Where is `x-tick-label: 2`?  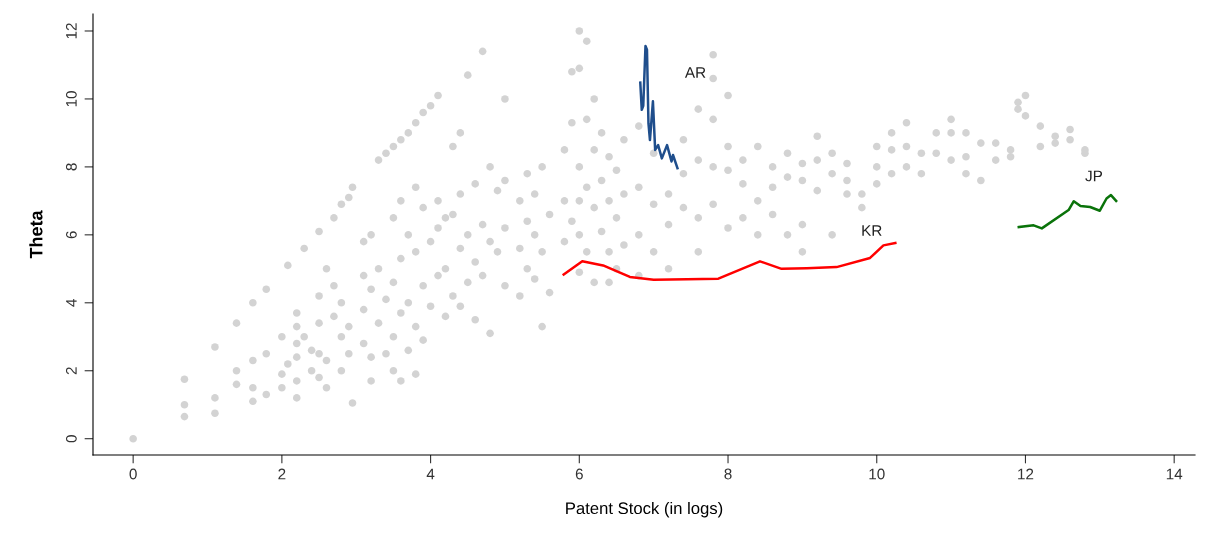 x-tick-label: 2 is located at coordinates (282, 474).